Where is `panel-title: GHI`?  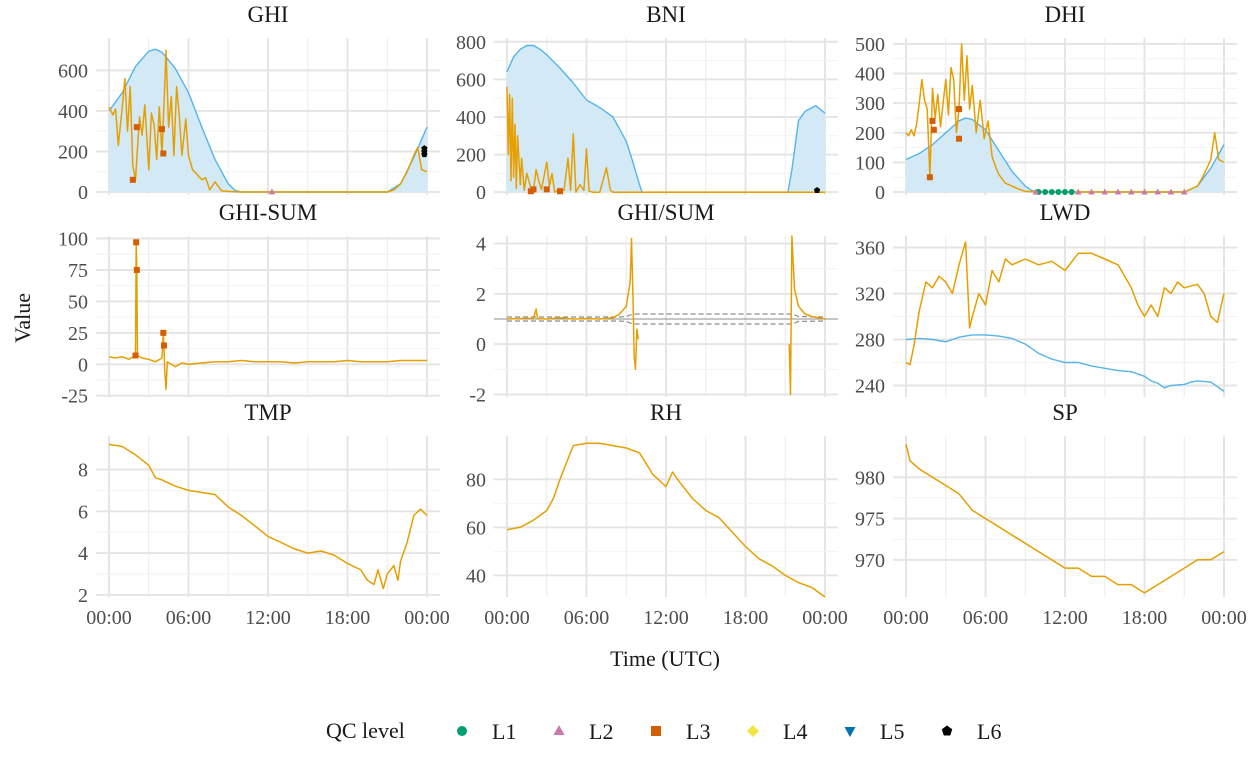 panel-title: GHI is located at coordinates (268, 14).